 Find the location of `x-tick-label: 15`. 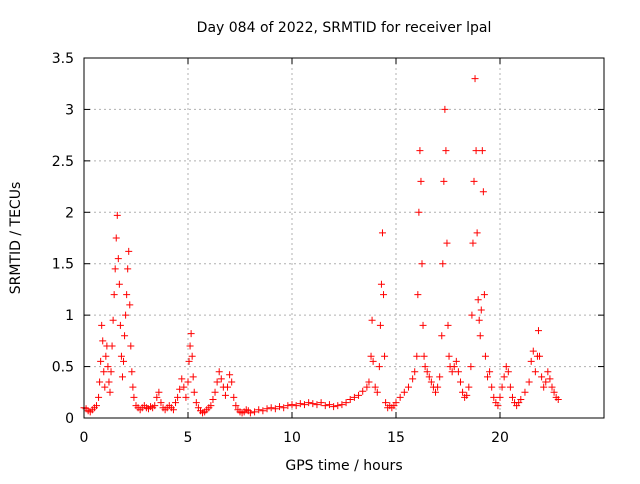

x-tick-label: 15 is located at coordinates (396, 438).